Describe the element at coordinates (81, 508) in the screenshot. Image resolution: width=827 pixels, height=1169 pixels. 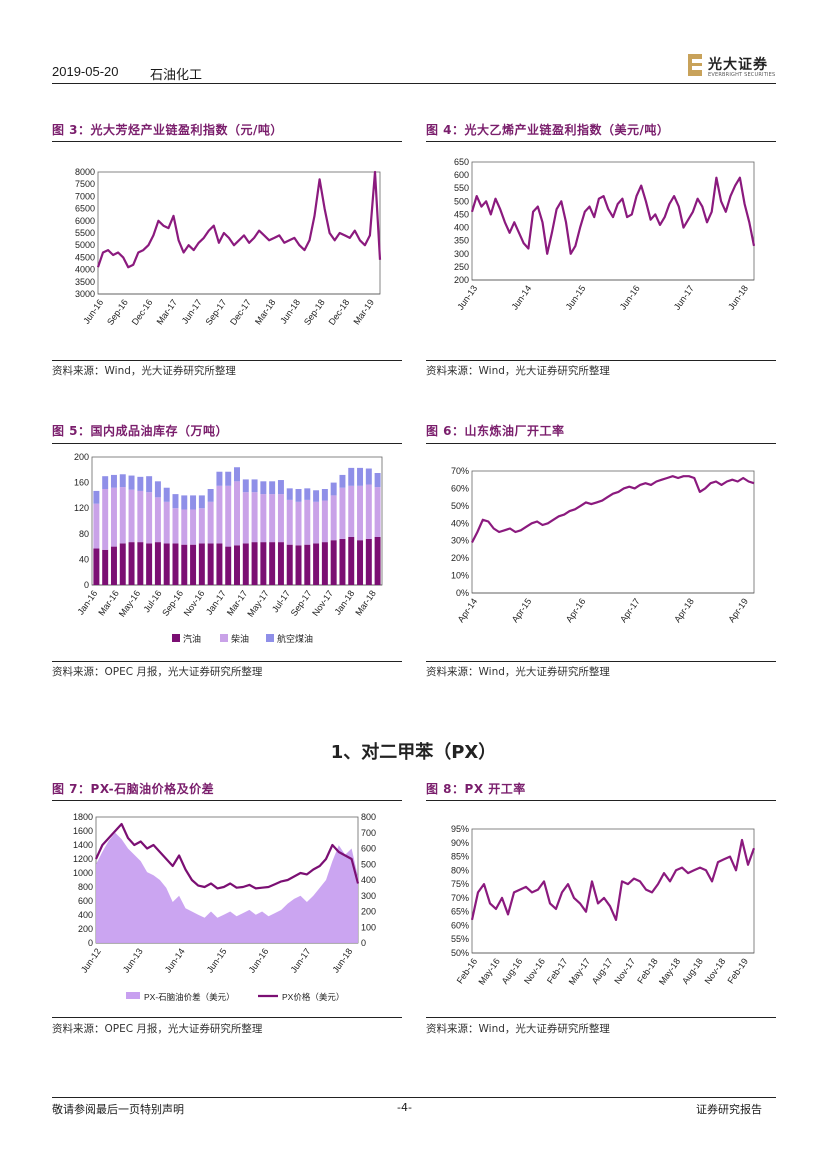
I see `fig5-ytick: 120` at that location.